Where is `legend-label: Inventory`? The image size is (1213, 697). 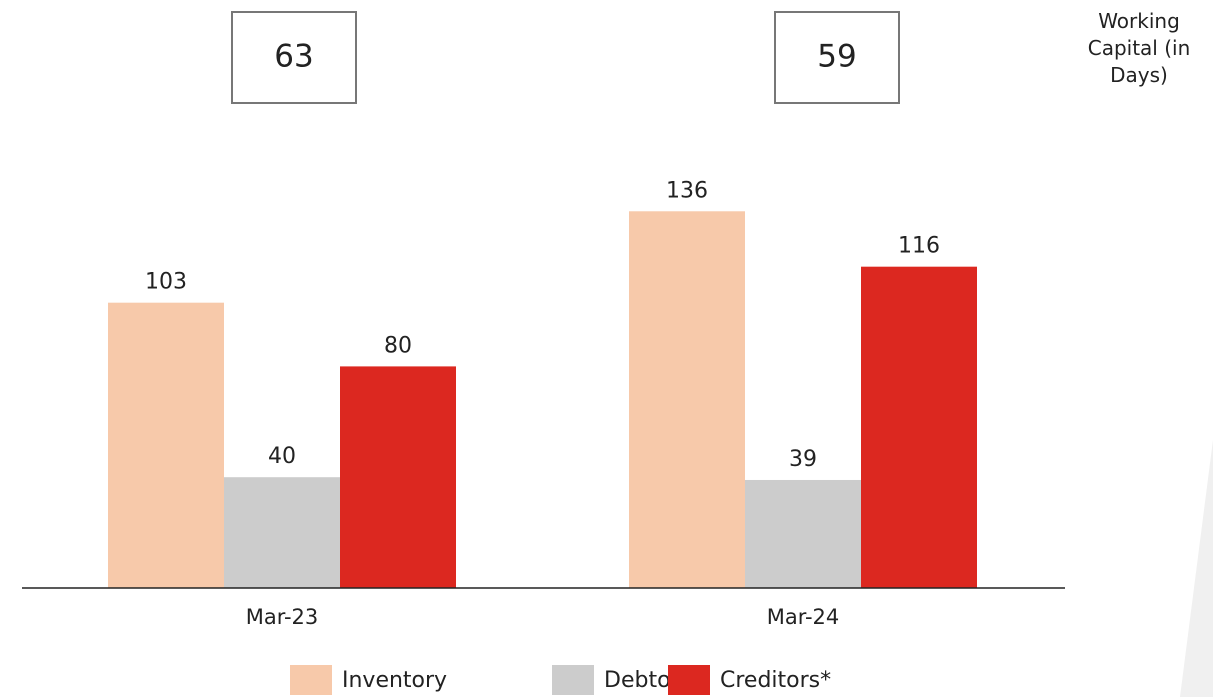 legend-label: Inventory is located at coordinates (394, 680).